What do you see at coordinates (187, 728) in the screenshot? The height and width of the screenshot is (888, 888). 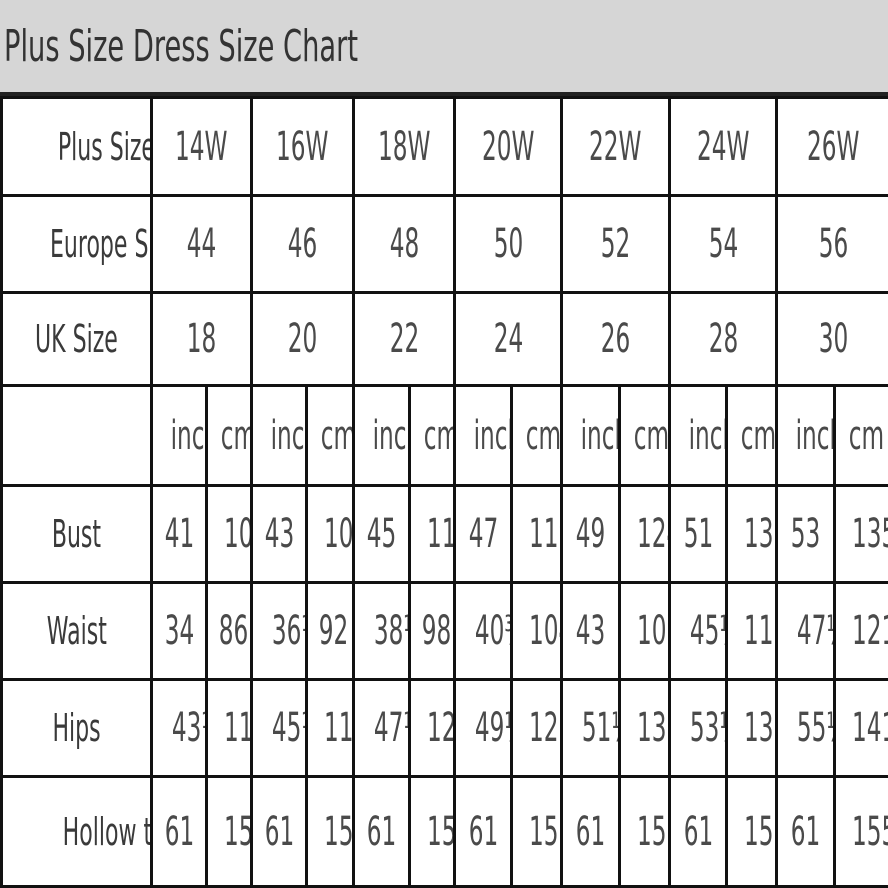 I see `measurement-cell-text: 43½` at bounding box center [187, 728].